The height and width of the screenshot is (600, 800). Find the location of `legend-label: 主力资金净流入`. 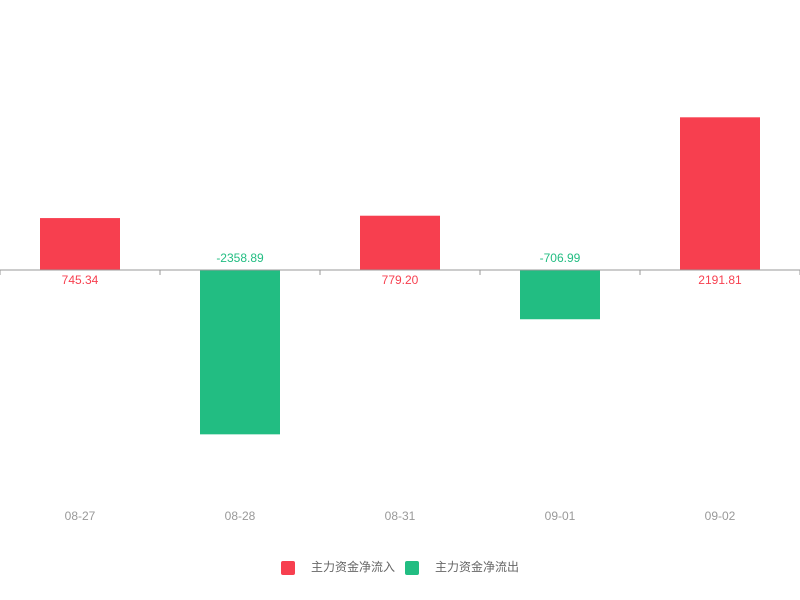

legend-label: 主力资金净流入 is located at coordinates (353, 566).